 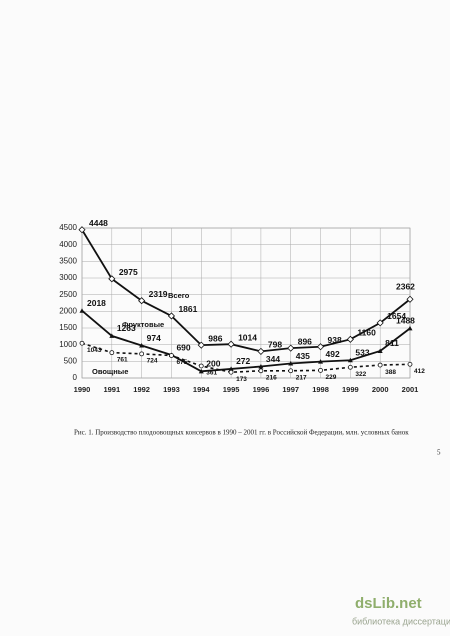 I want to click on data-label: 974, so click(x=154, y=338).